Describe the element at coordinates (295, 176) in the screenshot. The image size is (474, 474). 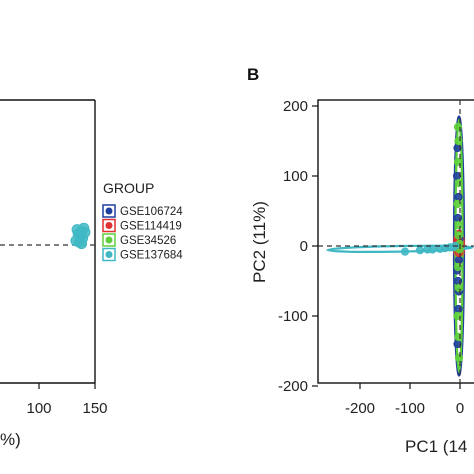
I see `panel-b-y-tick-label: 100` at that location.